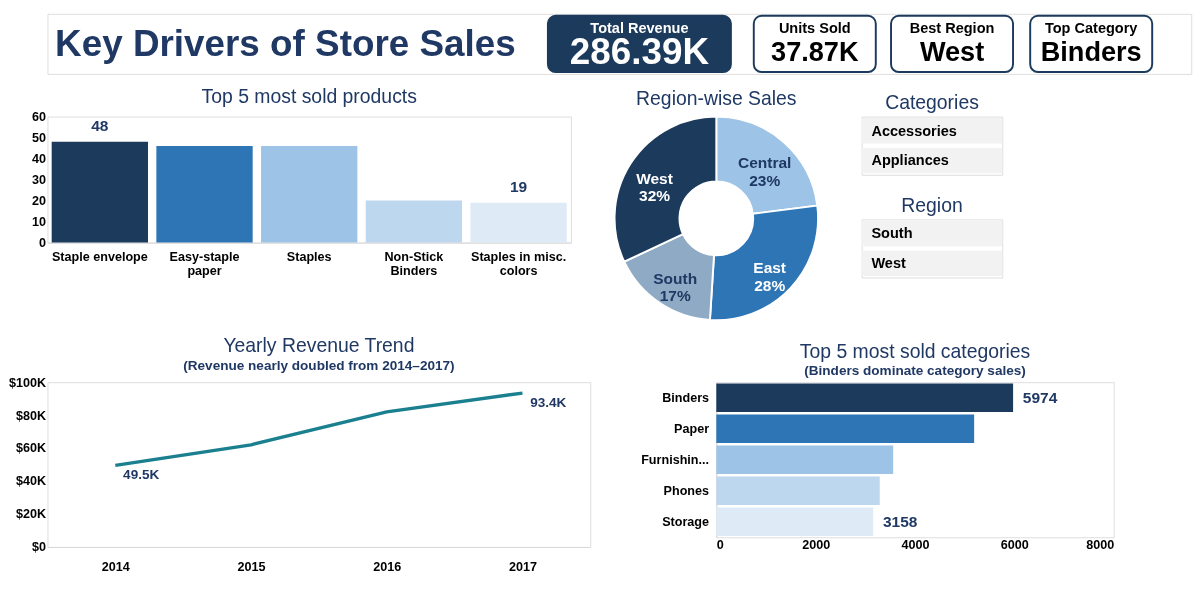  What do you see at coordinates (39, 116) in the screenshot?
I see `y-tick-label: 60` at bounding box center [39, 116].